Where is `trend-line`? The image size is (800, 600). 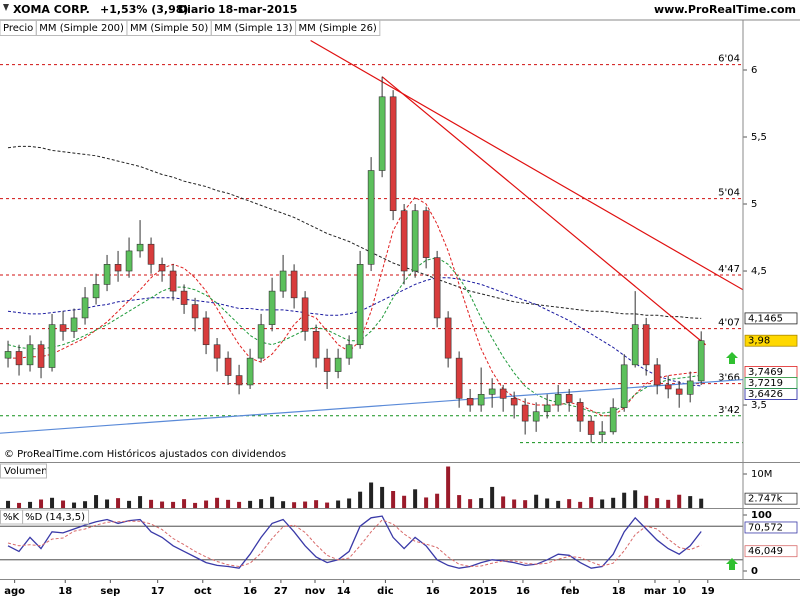
trend-line is located at coordinates (371, 406).